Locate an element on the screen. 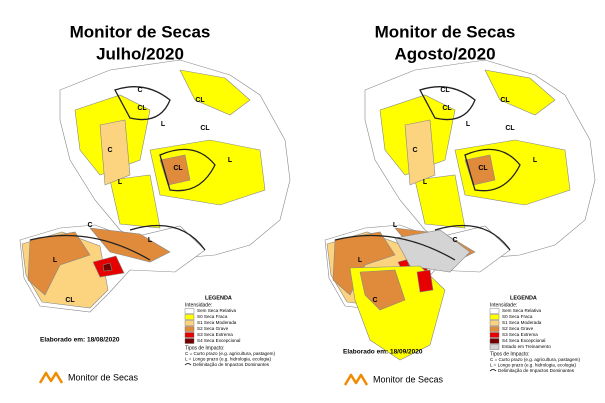  logo-icon is located at coordinates (51, 377).